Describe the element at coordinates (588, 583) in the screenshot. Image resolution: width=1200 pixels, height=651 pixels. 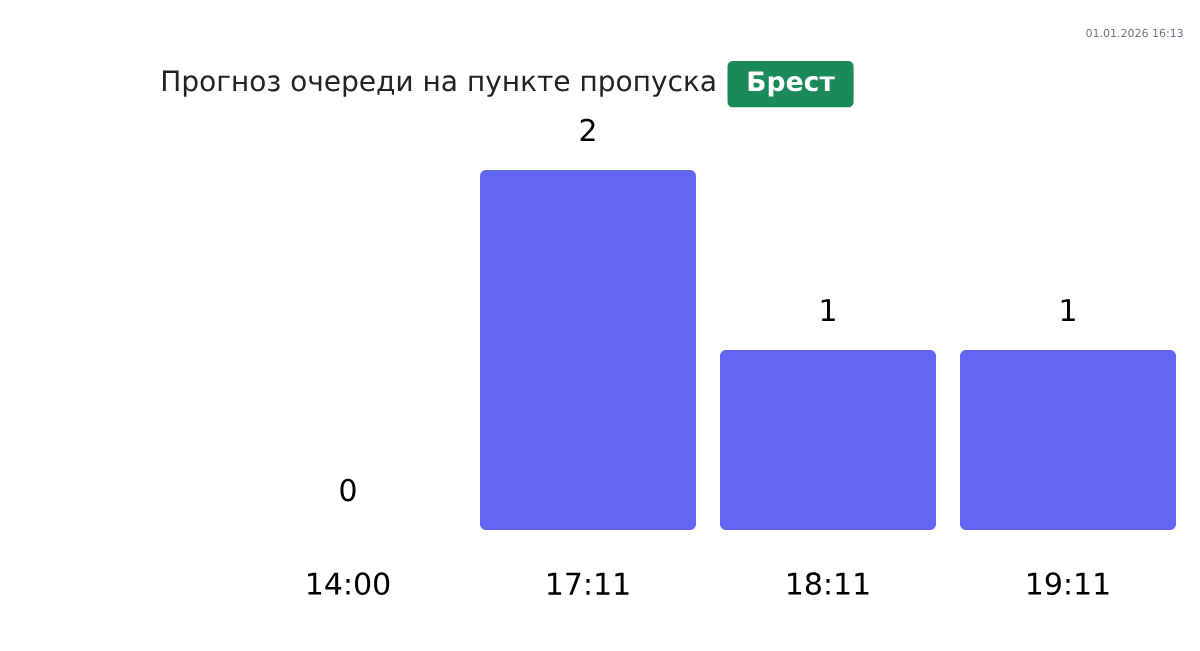
I see `x-tick-label: 17:11` at that location.